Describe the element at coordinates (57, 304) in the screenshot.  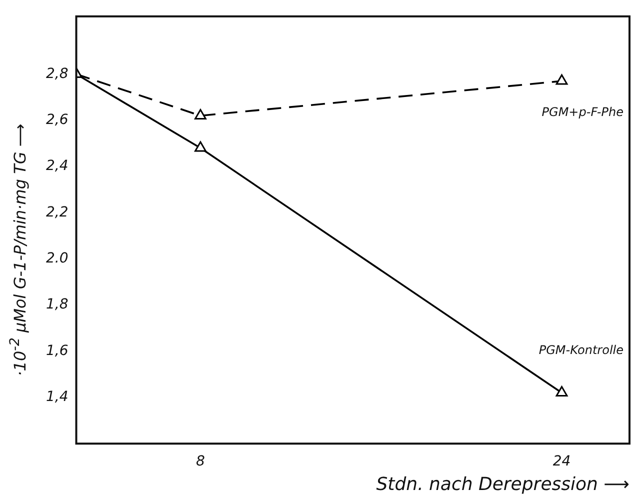
I see `y-tick-label: 1,8` at that location.